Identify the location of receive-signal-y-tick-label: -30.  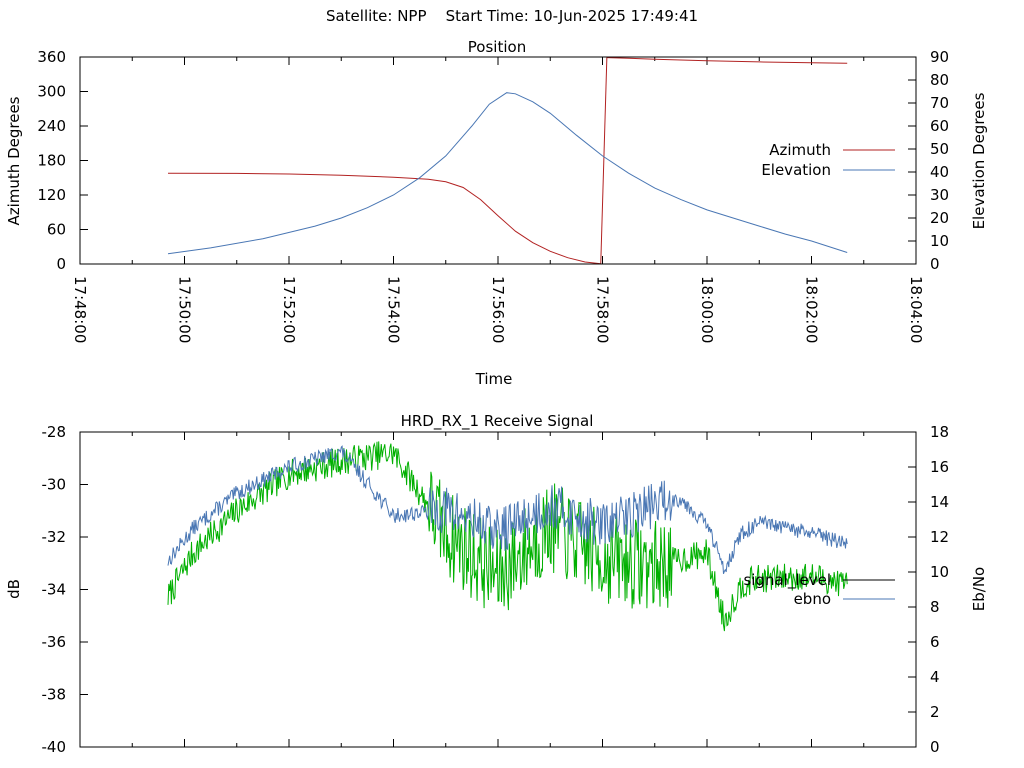
(54, 485).